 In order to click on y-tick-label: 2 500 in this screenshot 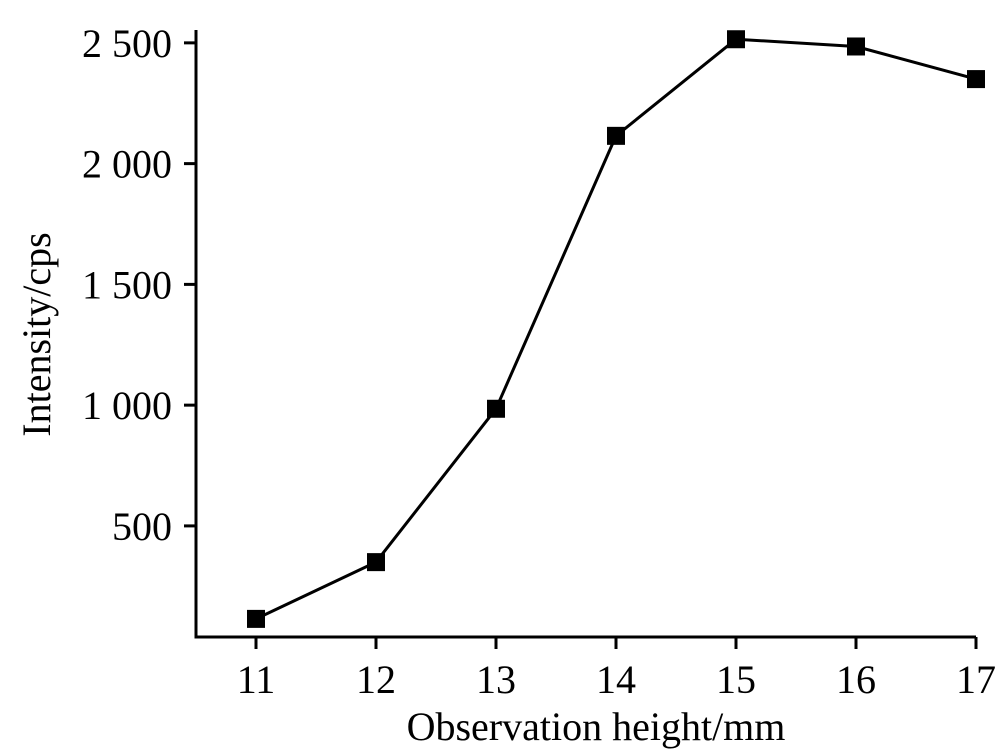, I will do `click(127, 43)`.